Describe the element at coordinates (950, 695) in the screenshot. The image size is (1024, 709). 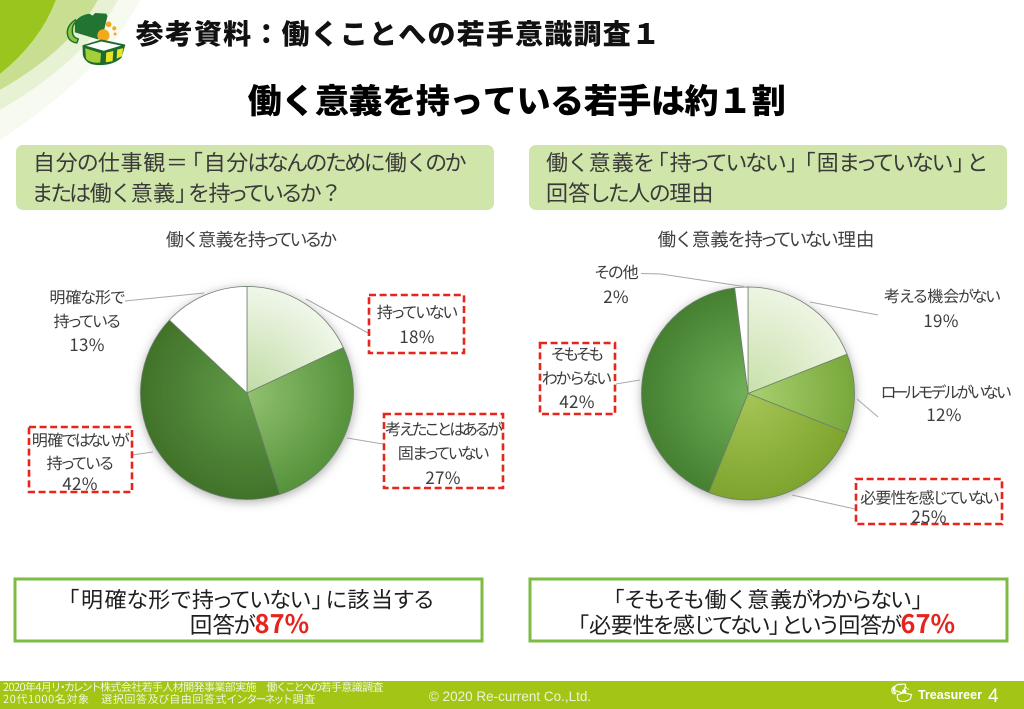
I see `svg-text: Treasureer` at that location.